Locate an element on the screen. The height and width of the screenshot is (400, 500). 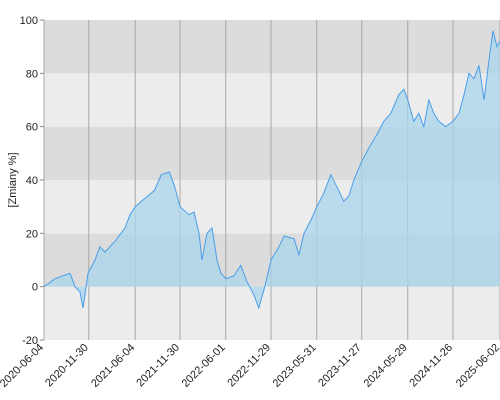
y-tick-label: 40 is located at coordinates (32, 181).